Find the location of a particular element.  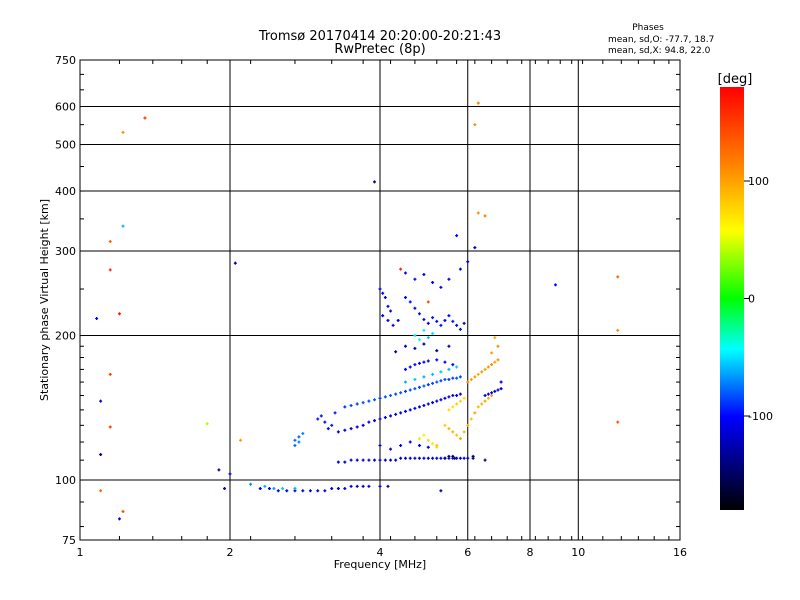

x-tick-label: 2 is located at coordinates (230, 552).